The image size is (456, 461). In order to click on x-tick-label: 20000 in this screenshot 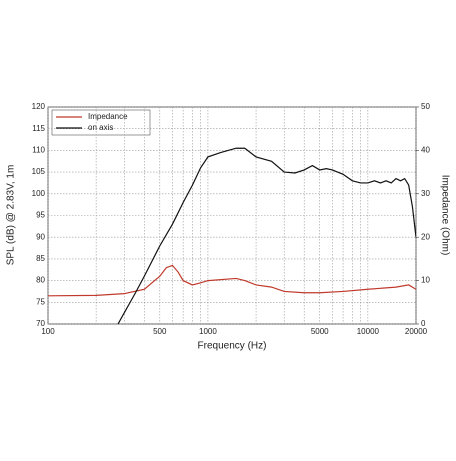, I will do `click(416, 331)`.